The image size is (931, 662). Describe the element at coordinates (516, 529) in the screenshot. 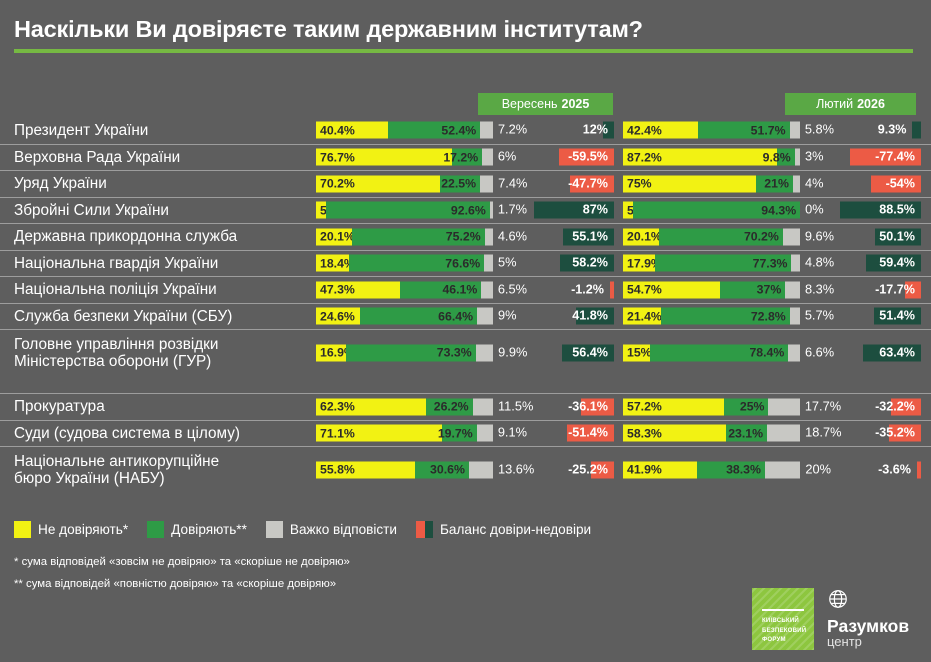

I see `legend-label-balance: Баланс довіри-недовіри` at that location.